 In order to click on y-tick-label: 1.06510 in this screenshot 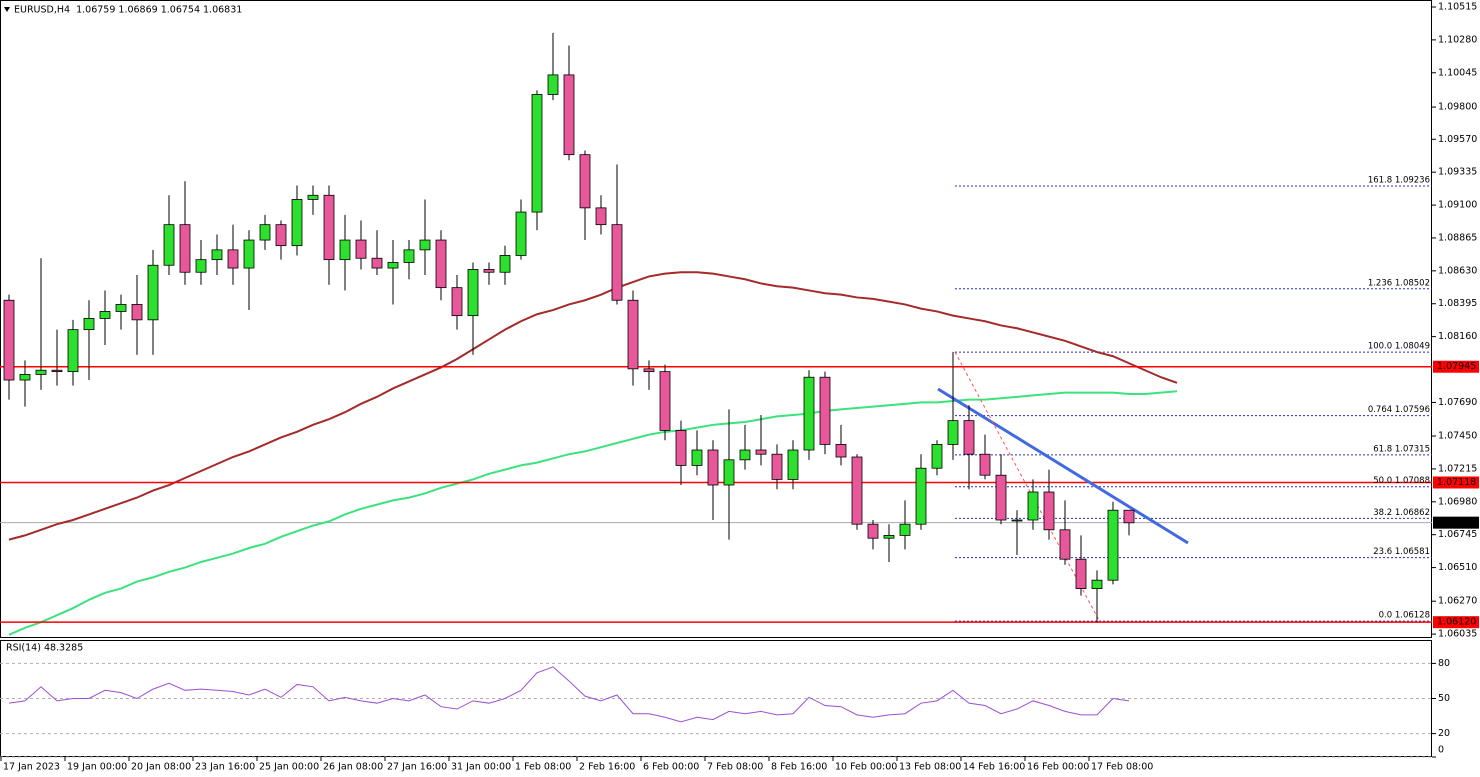, I will do `click(1457, 567)`.